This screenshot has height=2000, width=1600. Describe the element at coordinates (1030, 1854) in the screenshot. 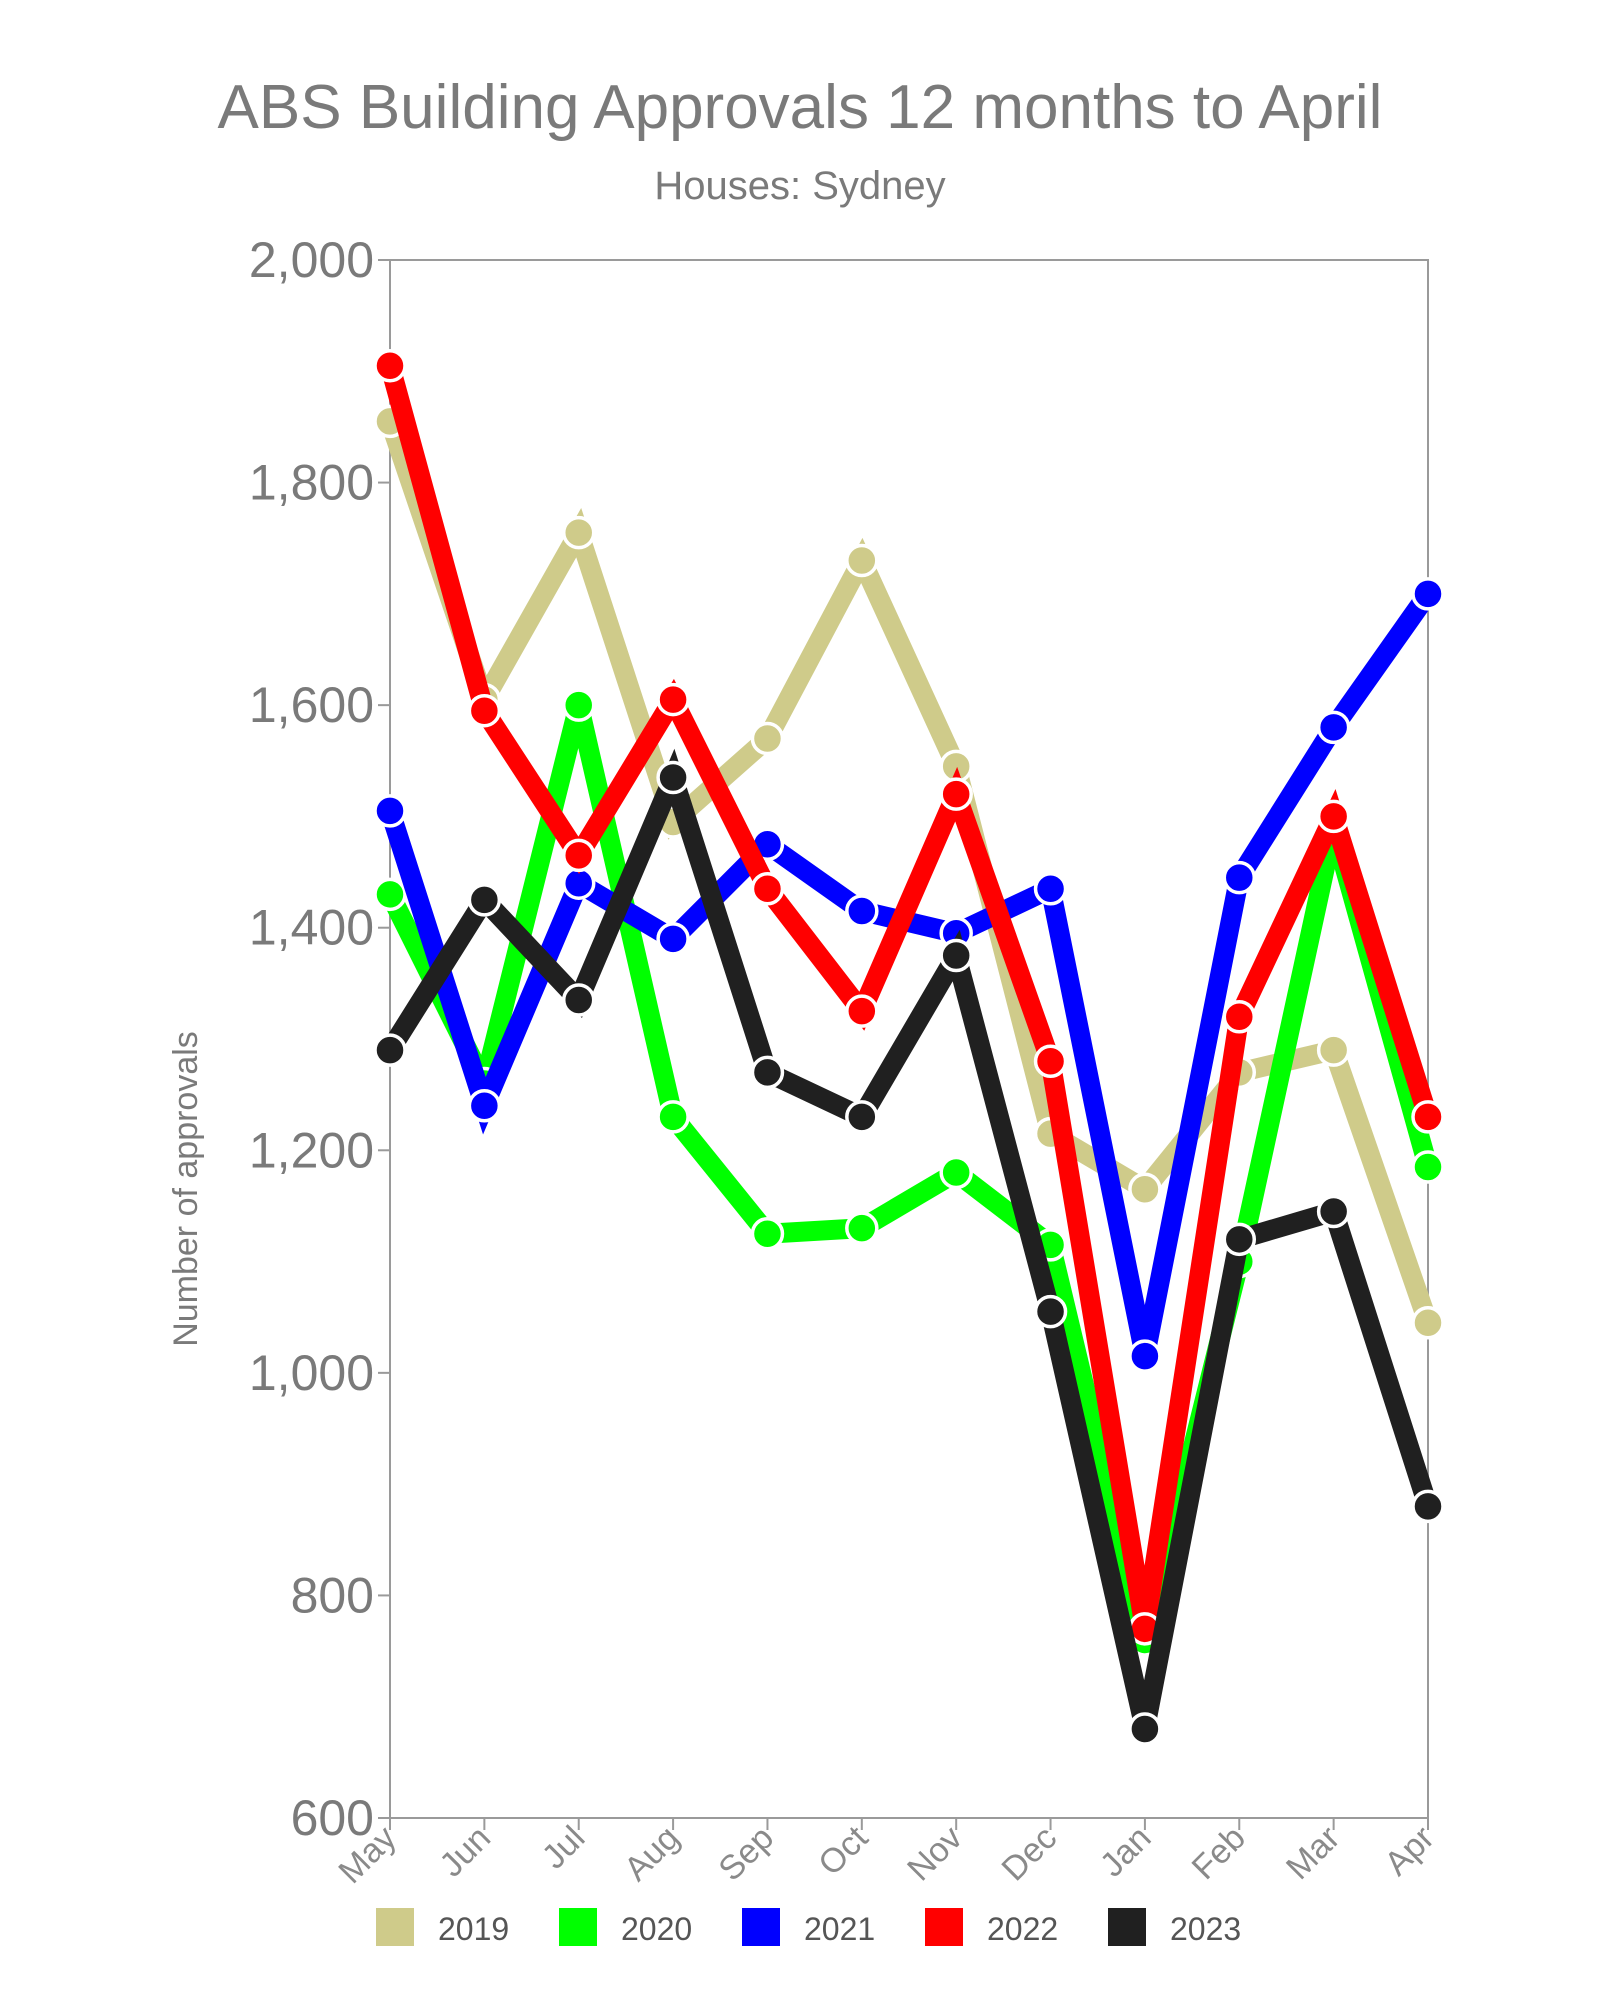

I see `x-tick-label: Dec` at that location.